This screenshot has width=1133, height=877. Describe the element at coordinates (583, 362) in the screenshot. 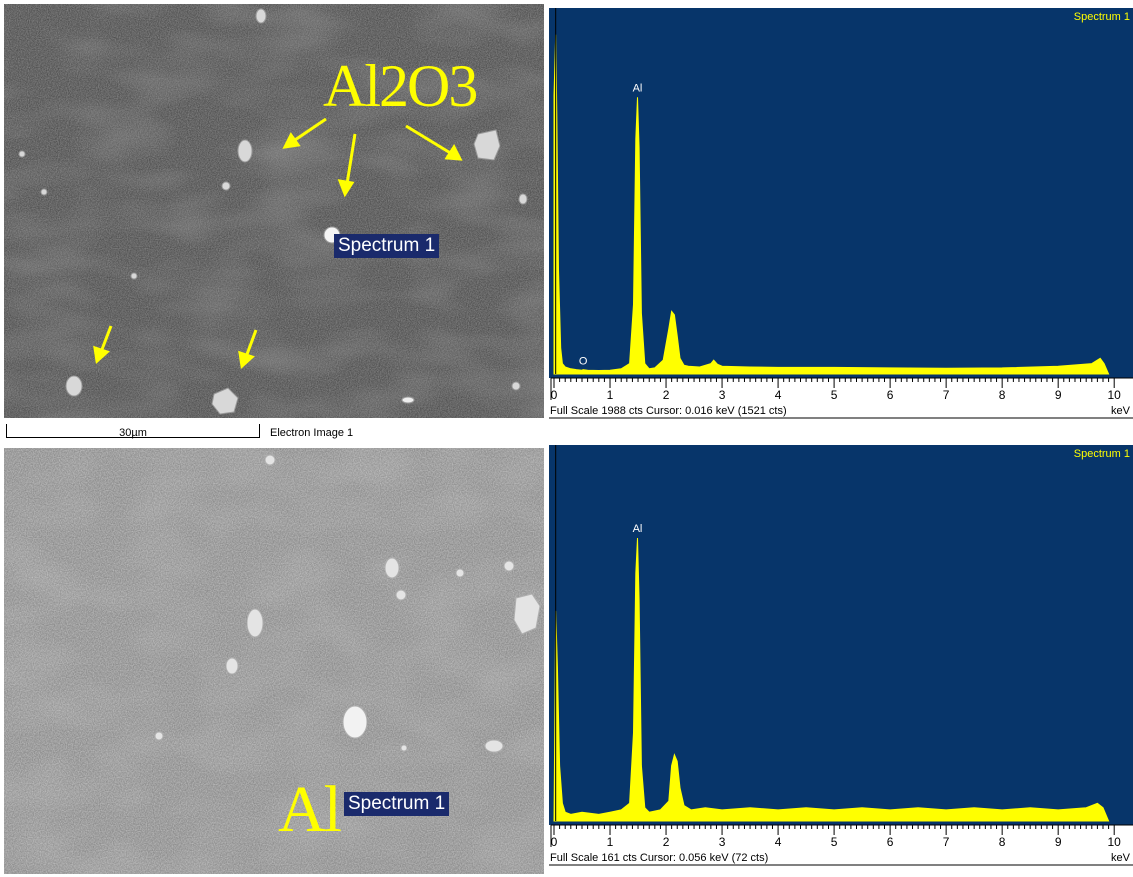

I see `peak-label-o: O` at that location.